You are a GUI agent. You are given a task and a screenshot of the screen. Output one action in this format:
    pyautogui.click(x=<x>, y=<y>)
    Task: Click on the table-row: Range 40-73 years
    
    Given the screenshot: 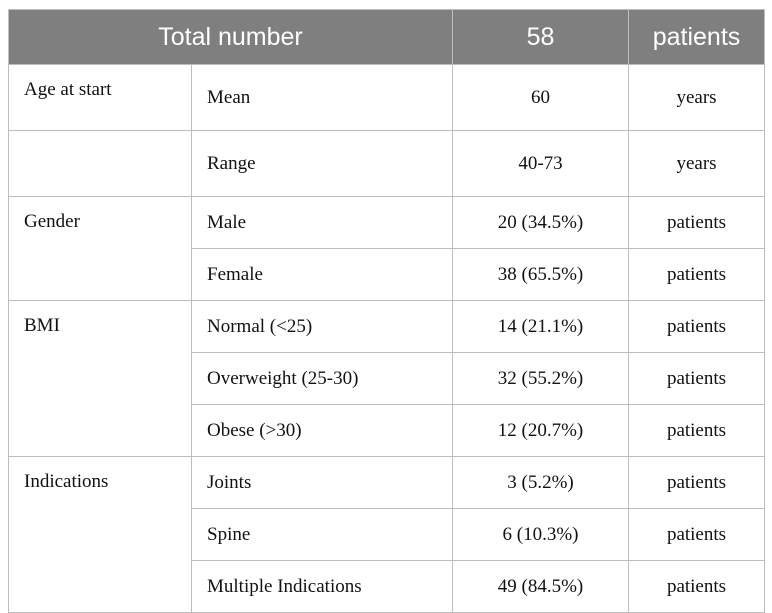 What is the action you would take?
    pyautogui.click(x=386, y=163)
    